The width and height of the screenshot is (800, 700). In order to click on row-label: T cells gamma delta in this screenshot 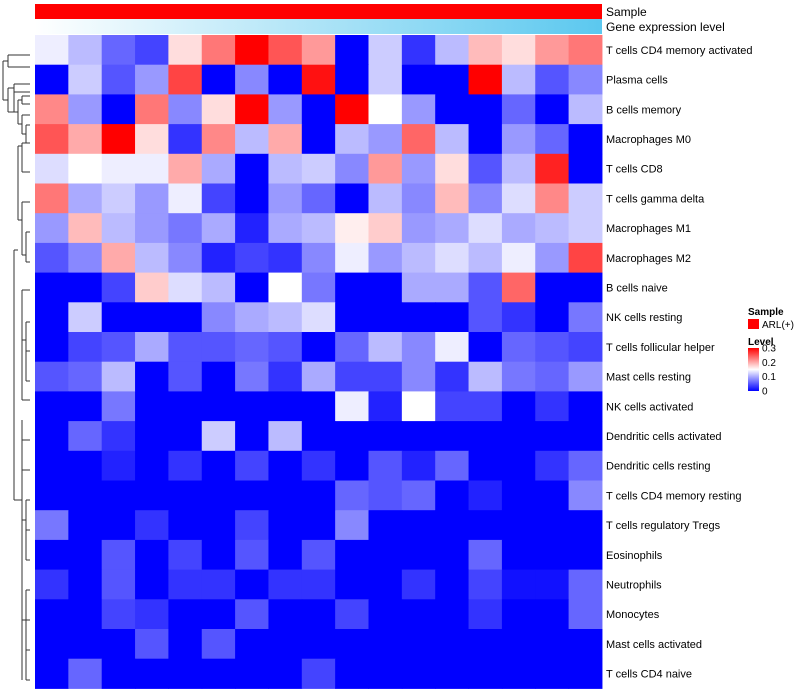, I will do `click(655, 199)`.